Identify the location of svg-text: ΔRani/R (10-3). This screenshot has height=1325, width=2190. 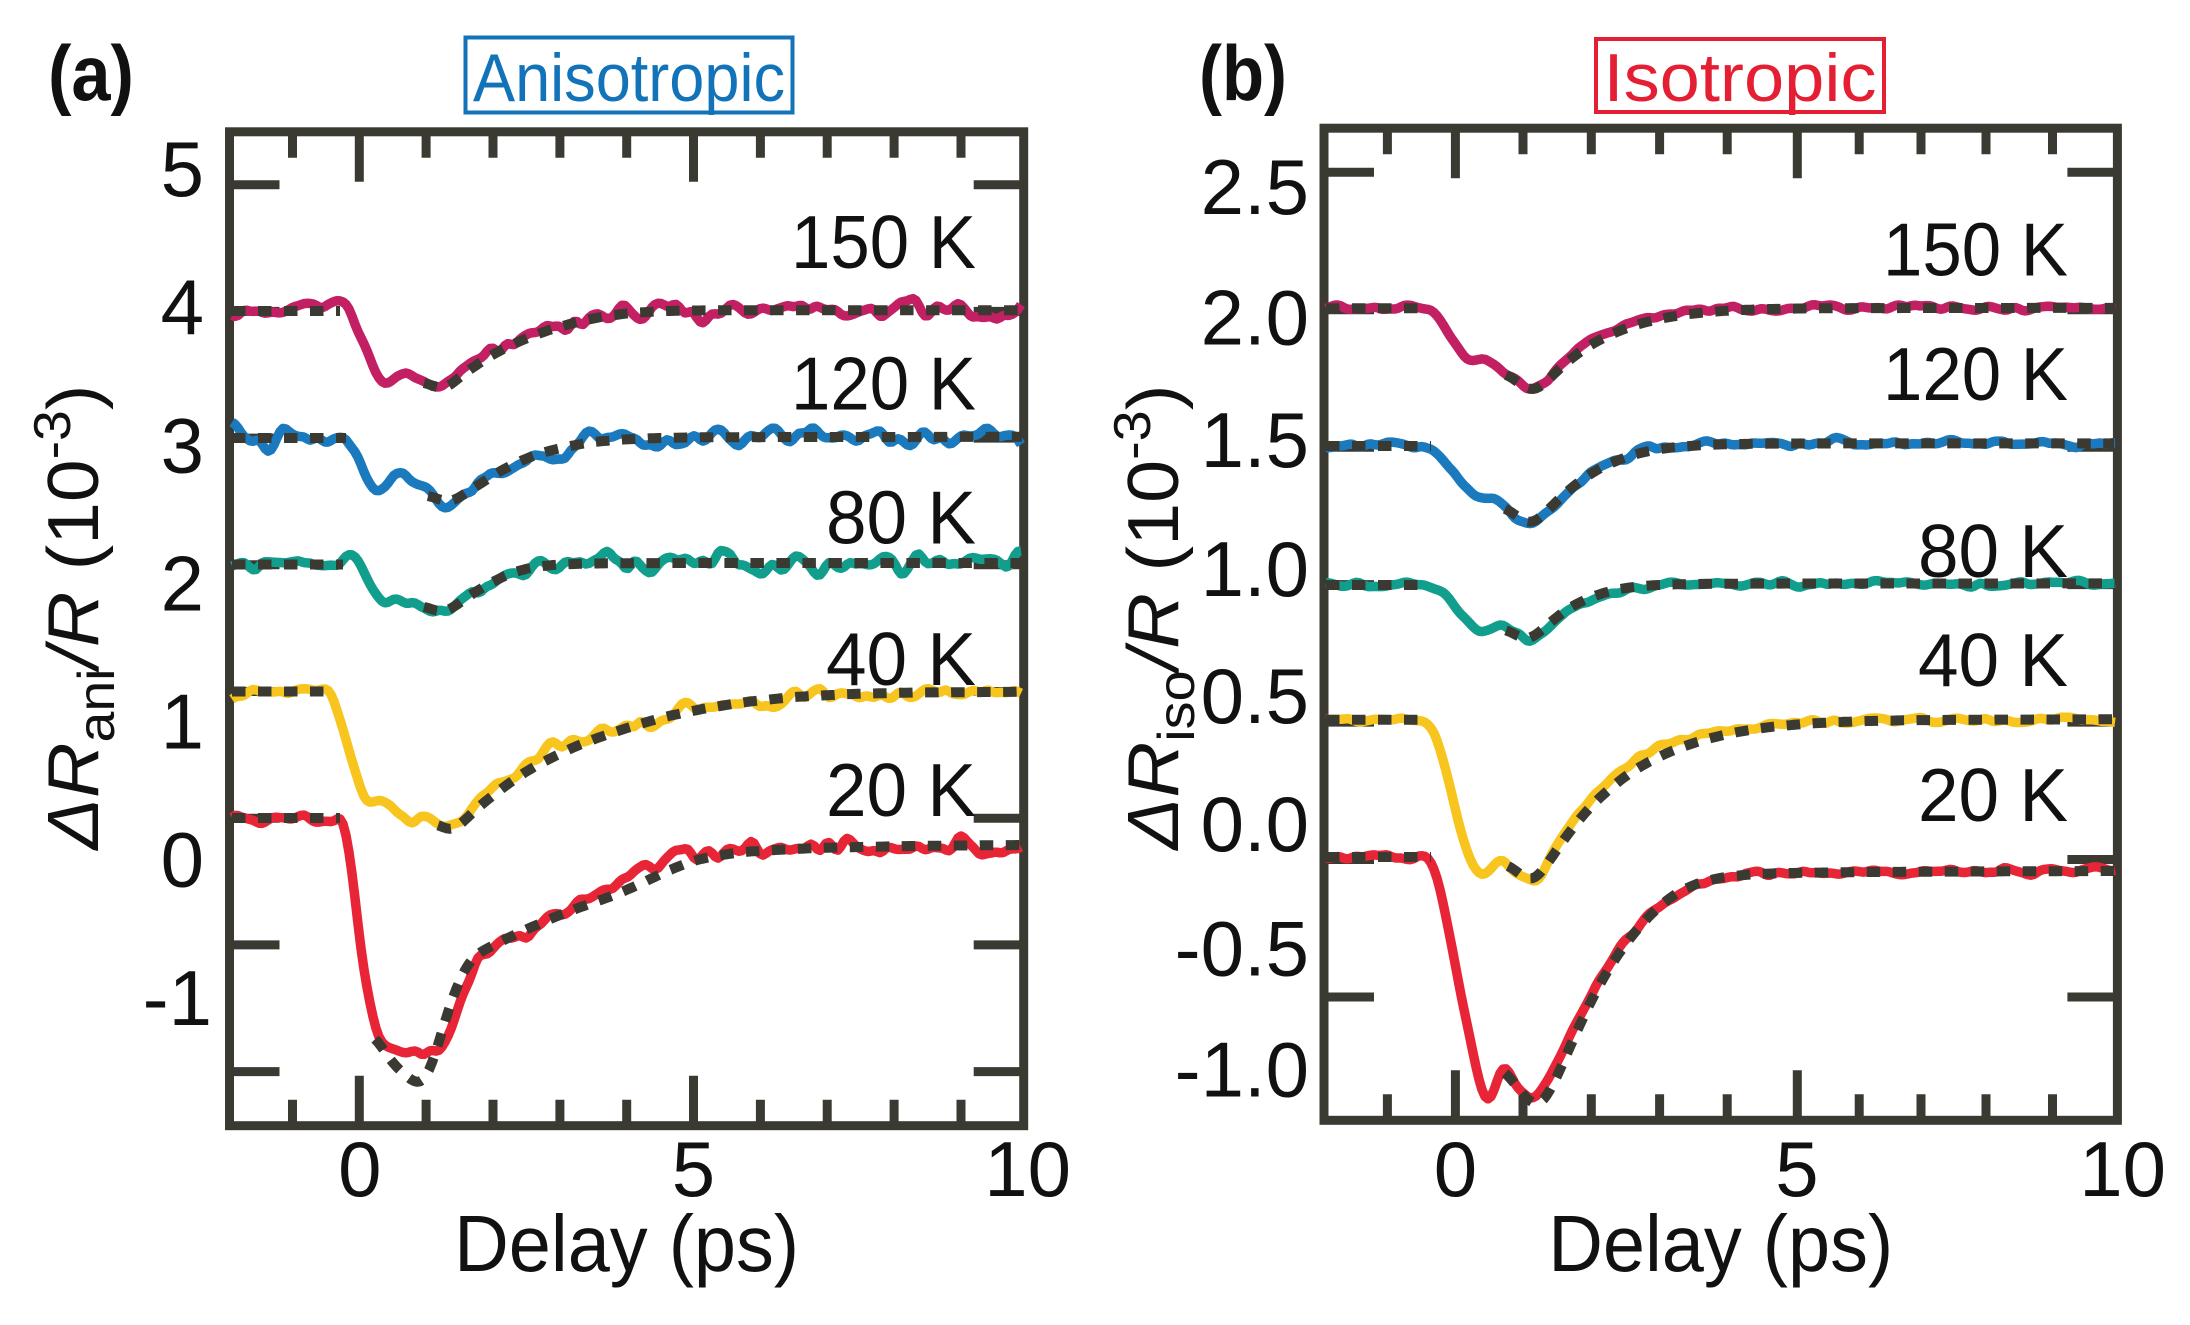
(75, 617).